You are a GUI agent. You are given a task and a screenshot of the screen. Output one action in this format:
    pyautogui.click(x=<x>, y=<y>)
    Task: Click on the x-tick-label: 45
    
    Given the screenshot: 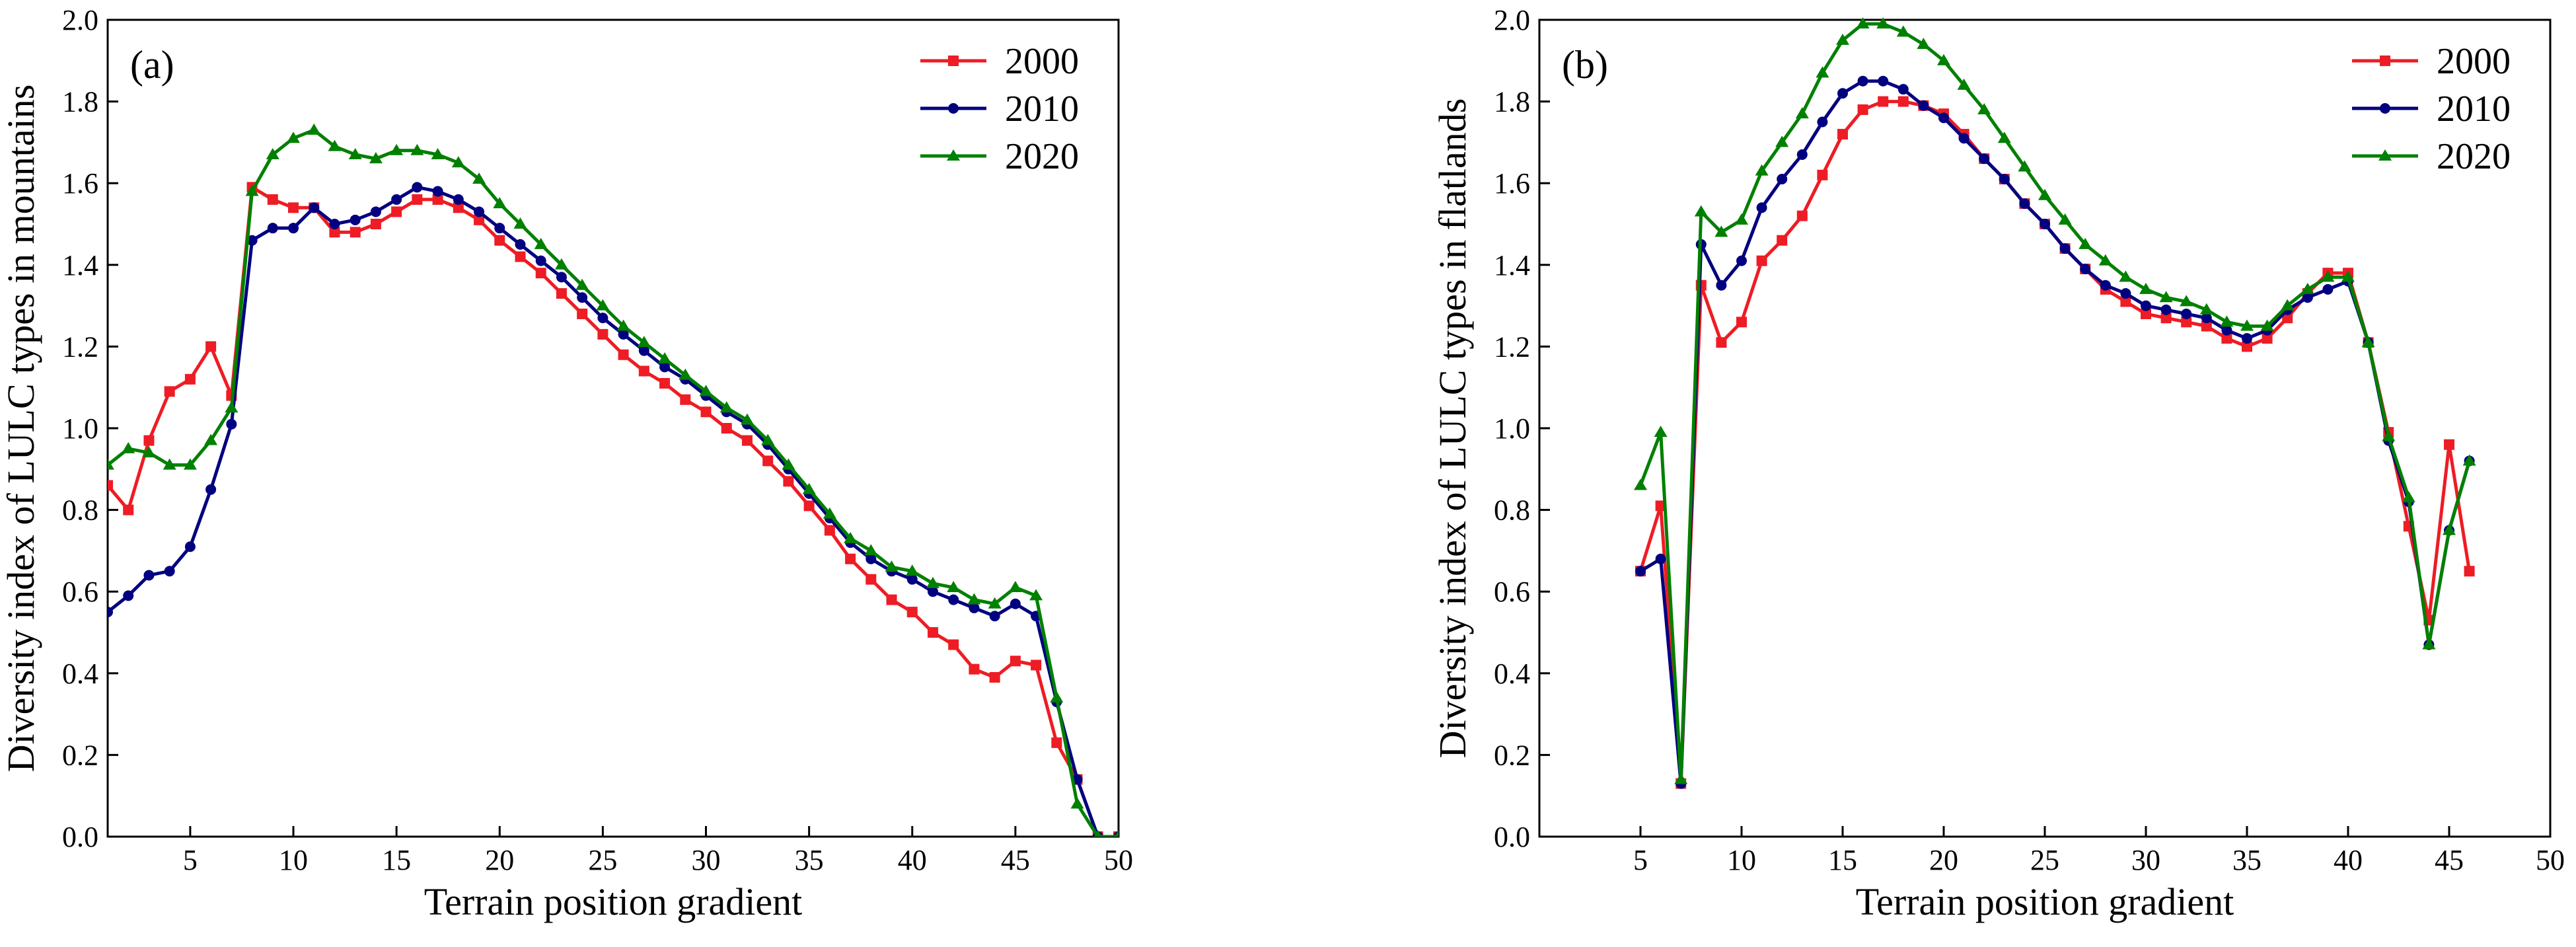 What is the action you would take?
    pyautogui.click(x=2449, y=860)
    